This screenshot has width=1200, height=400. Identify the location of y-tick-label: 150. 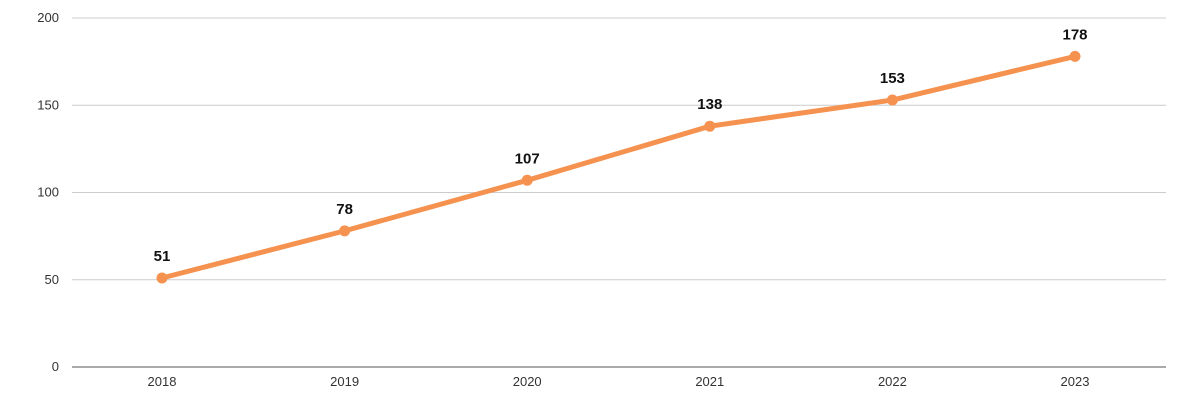
(48, 104).